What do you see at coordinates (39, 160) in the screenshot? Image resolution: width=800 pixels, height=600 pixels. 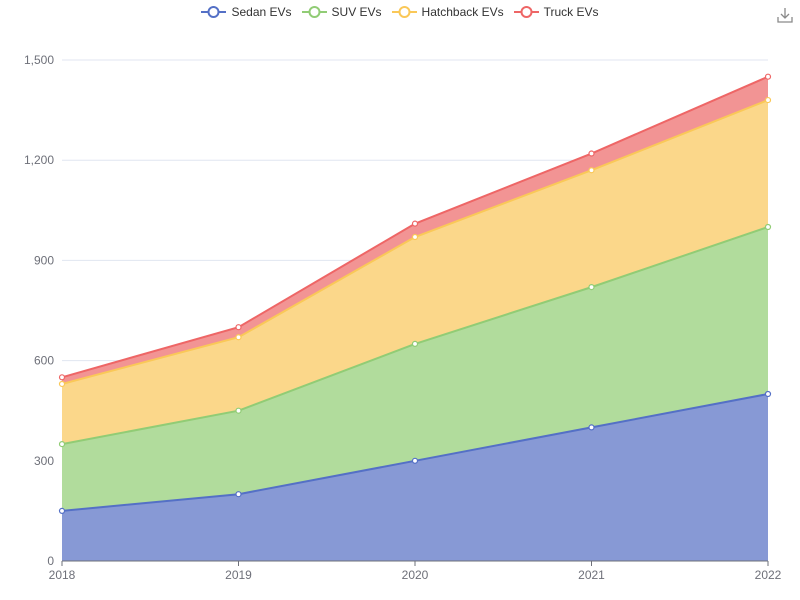 I see `y-tick-label: 1,200` at bounding box center [39, 160].